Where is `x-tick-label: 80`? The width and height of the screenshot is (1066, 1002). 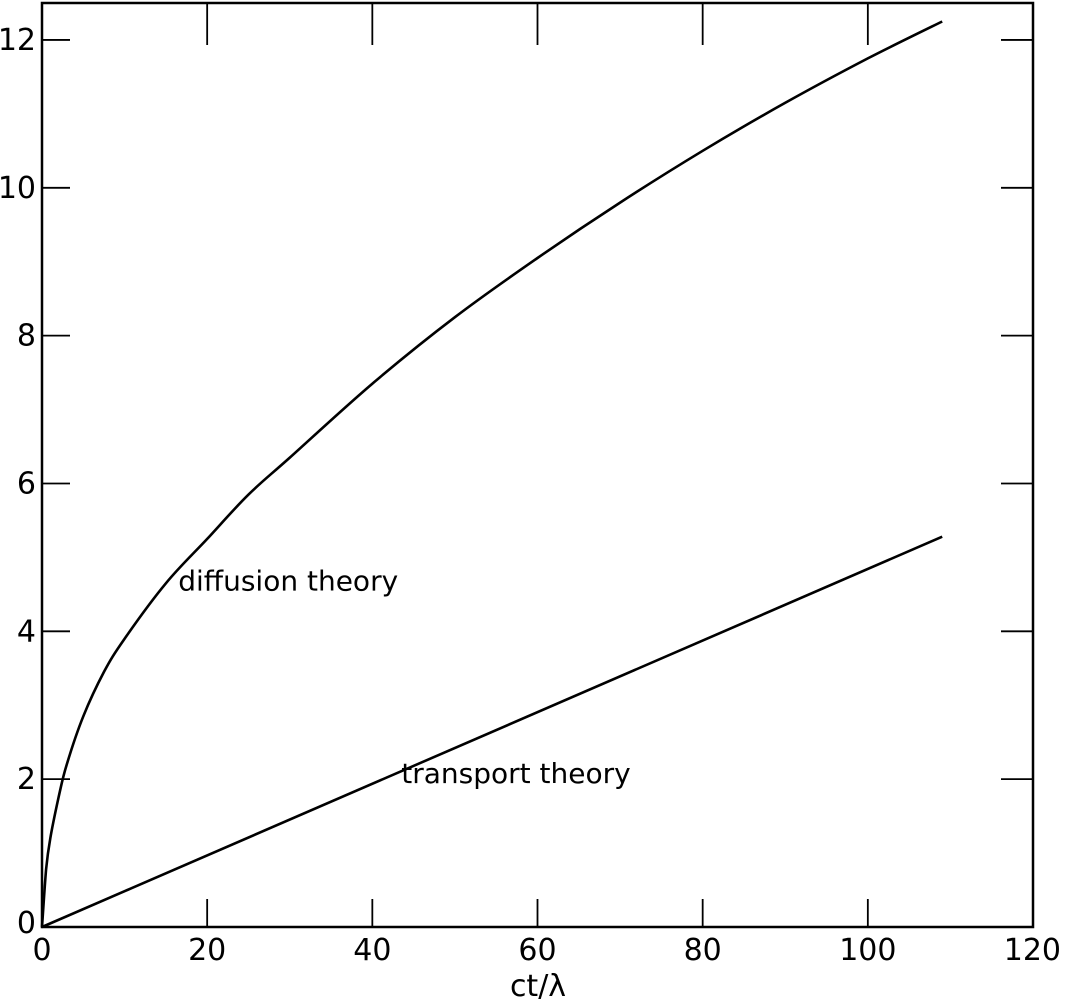 x-tick-label: 80 is located at coordinates (703, 950).